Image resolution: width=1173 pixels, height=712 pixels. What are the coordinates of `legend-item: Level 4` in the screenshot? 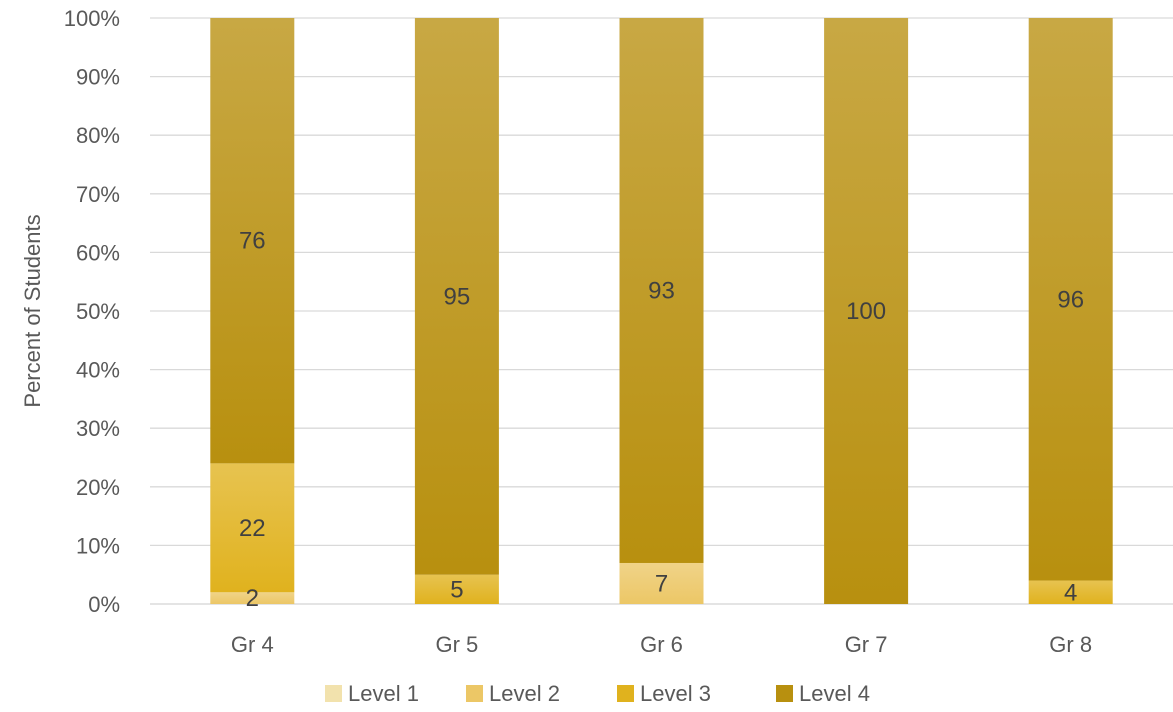 It's located at (823, 693).